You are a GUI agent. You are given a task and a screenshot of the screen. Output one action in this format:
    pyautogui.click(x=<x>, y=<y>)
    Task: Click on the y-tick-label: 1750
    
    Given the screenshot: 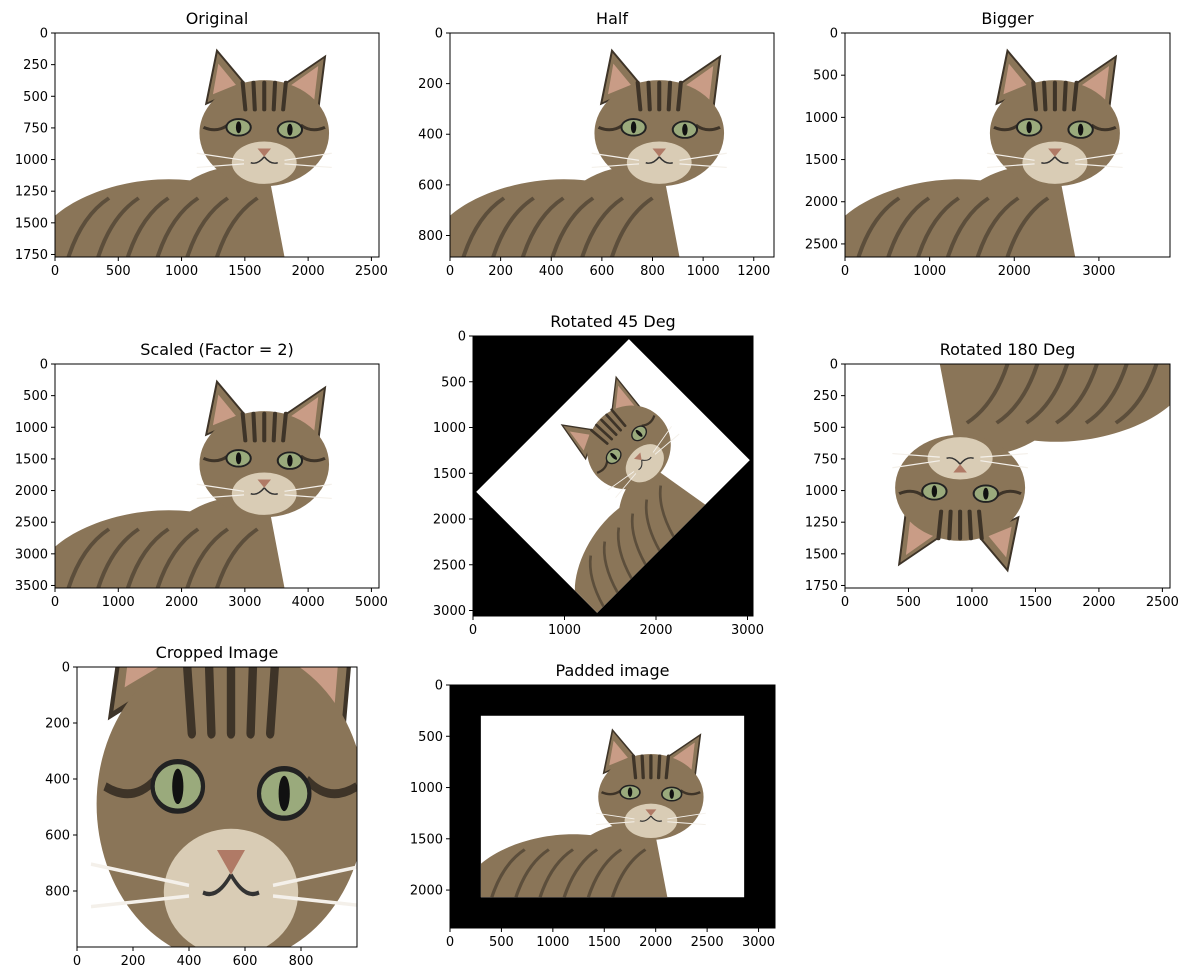 What is the action you would take?
    pyautogui.click(x=821, y=586)
    